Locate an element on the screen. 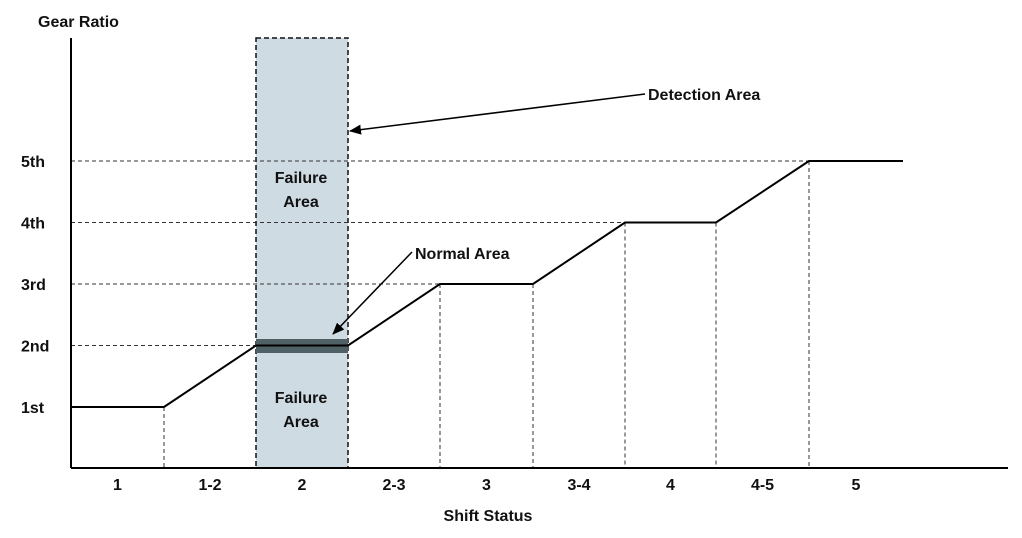 The height and width of the screenshot is (538, 1022). x-tick-label: 1-2 is located at coordinates (209, 485).